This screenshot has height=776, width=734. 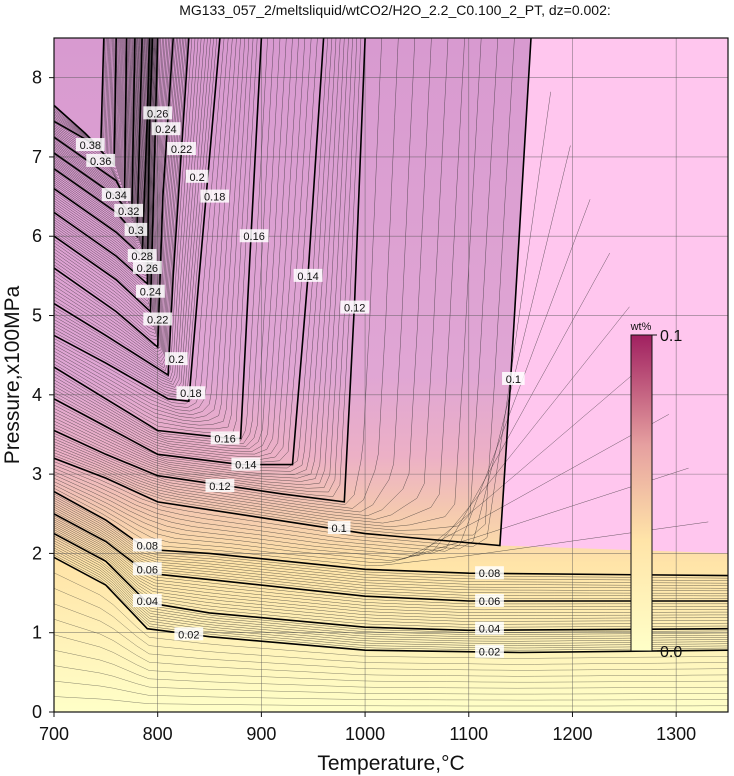 I want to click on colorbar: wt% 0.1 0.0, so click(x=656, y=491).